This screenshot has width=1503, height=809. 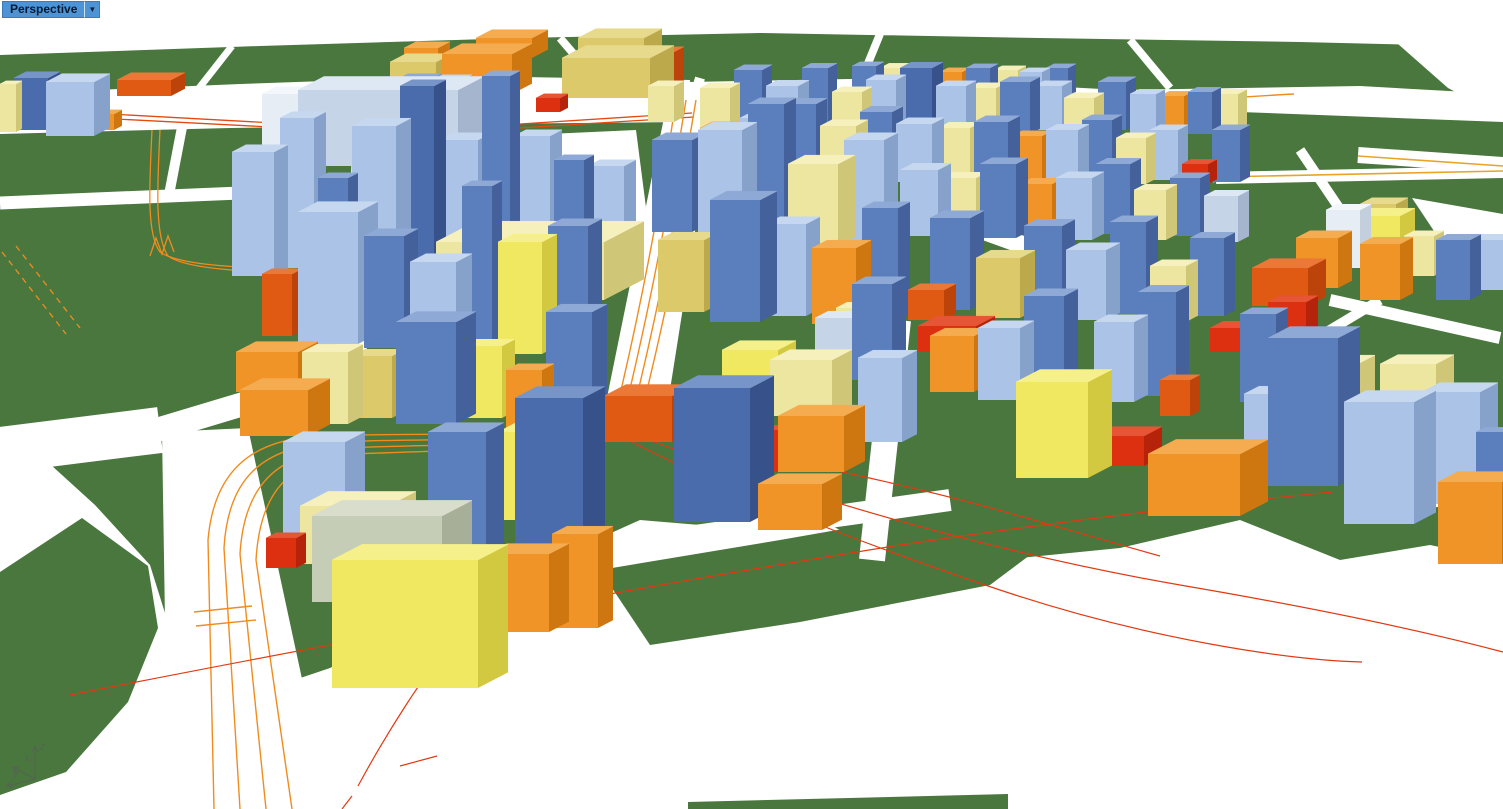 I want to click on chevron-down-icon: ▼, so click(x=92, y=9).